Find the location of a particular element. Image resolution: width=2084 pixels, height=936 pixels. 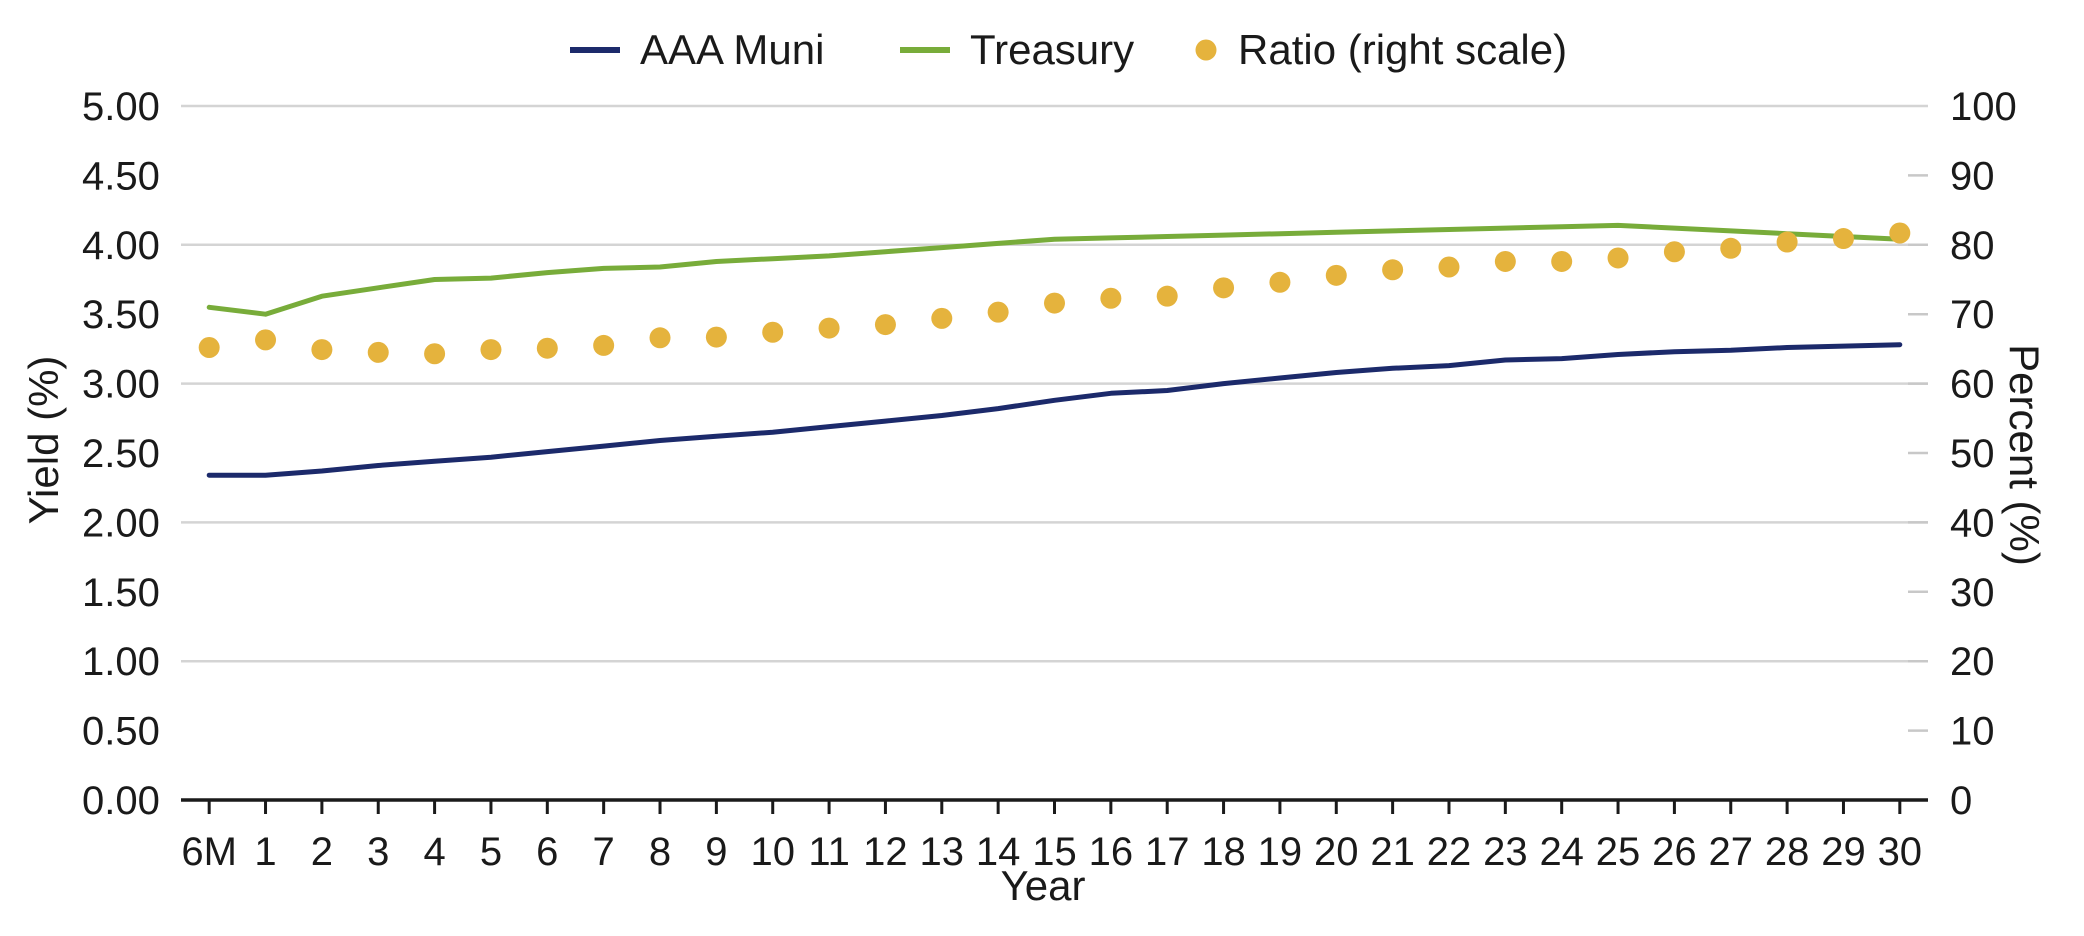

x-tick-label: 17 is located at coordinates (1167, 852).